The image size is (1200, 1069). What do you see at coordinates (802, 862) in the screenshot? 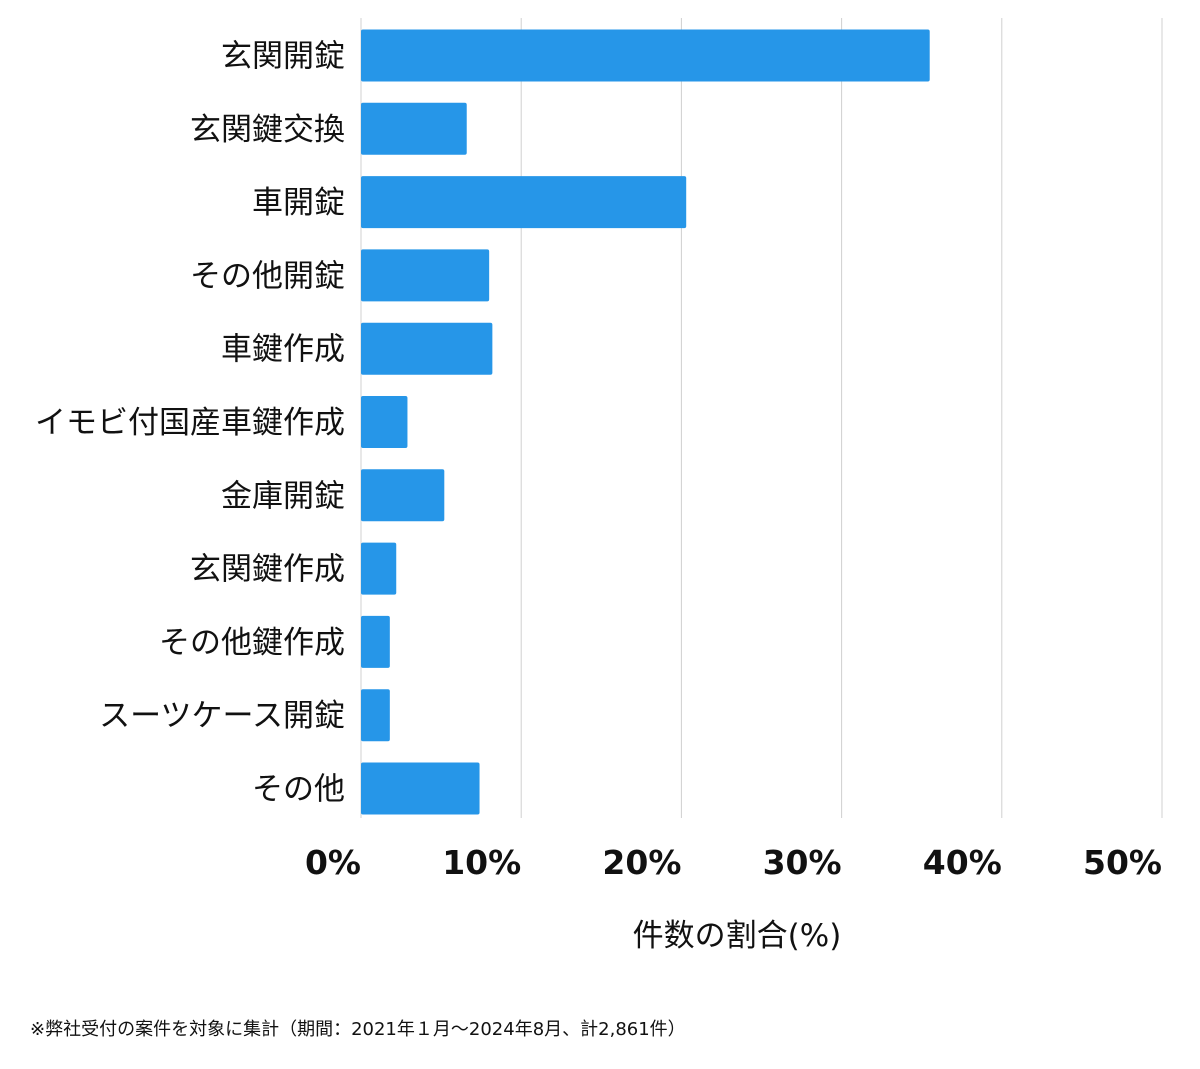
I see `x-tick-label: 30%` at bounding box center [802, 862].